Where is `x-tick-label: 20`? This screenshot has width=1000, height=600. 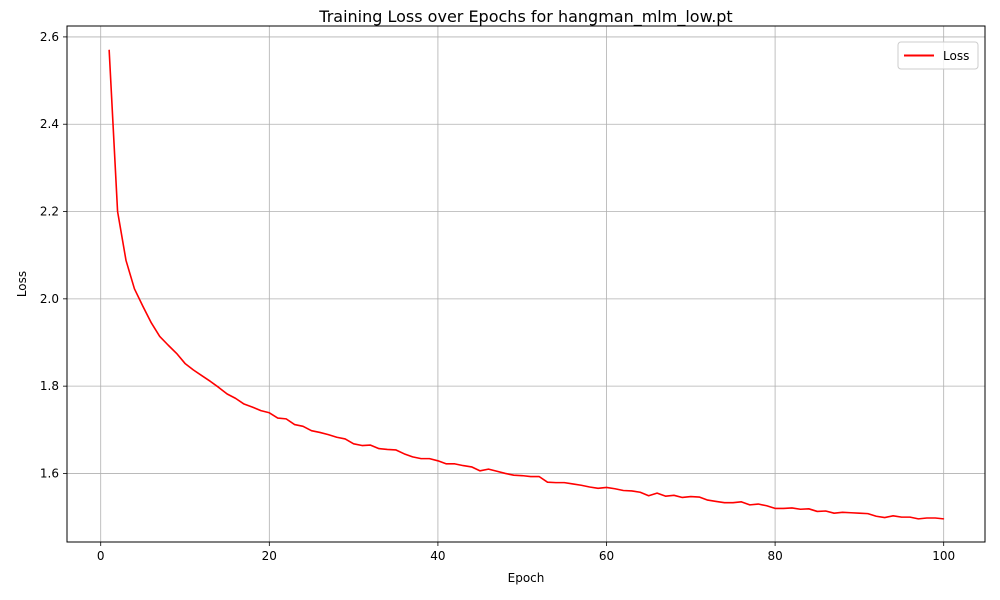
x-tick-label: 20 is located at coordinates (269, 556).